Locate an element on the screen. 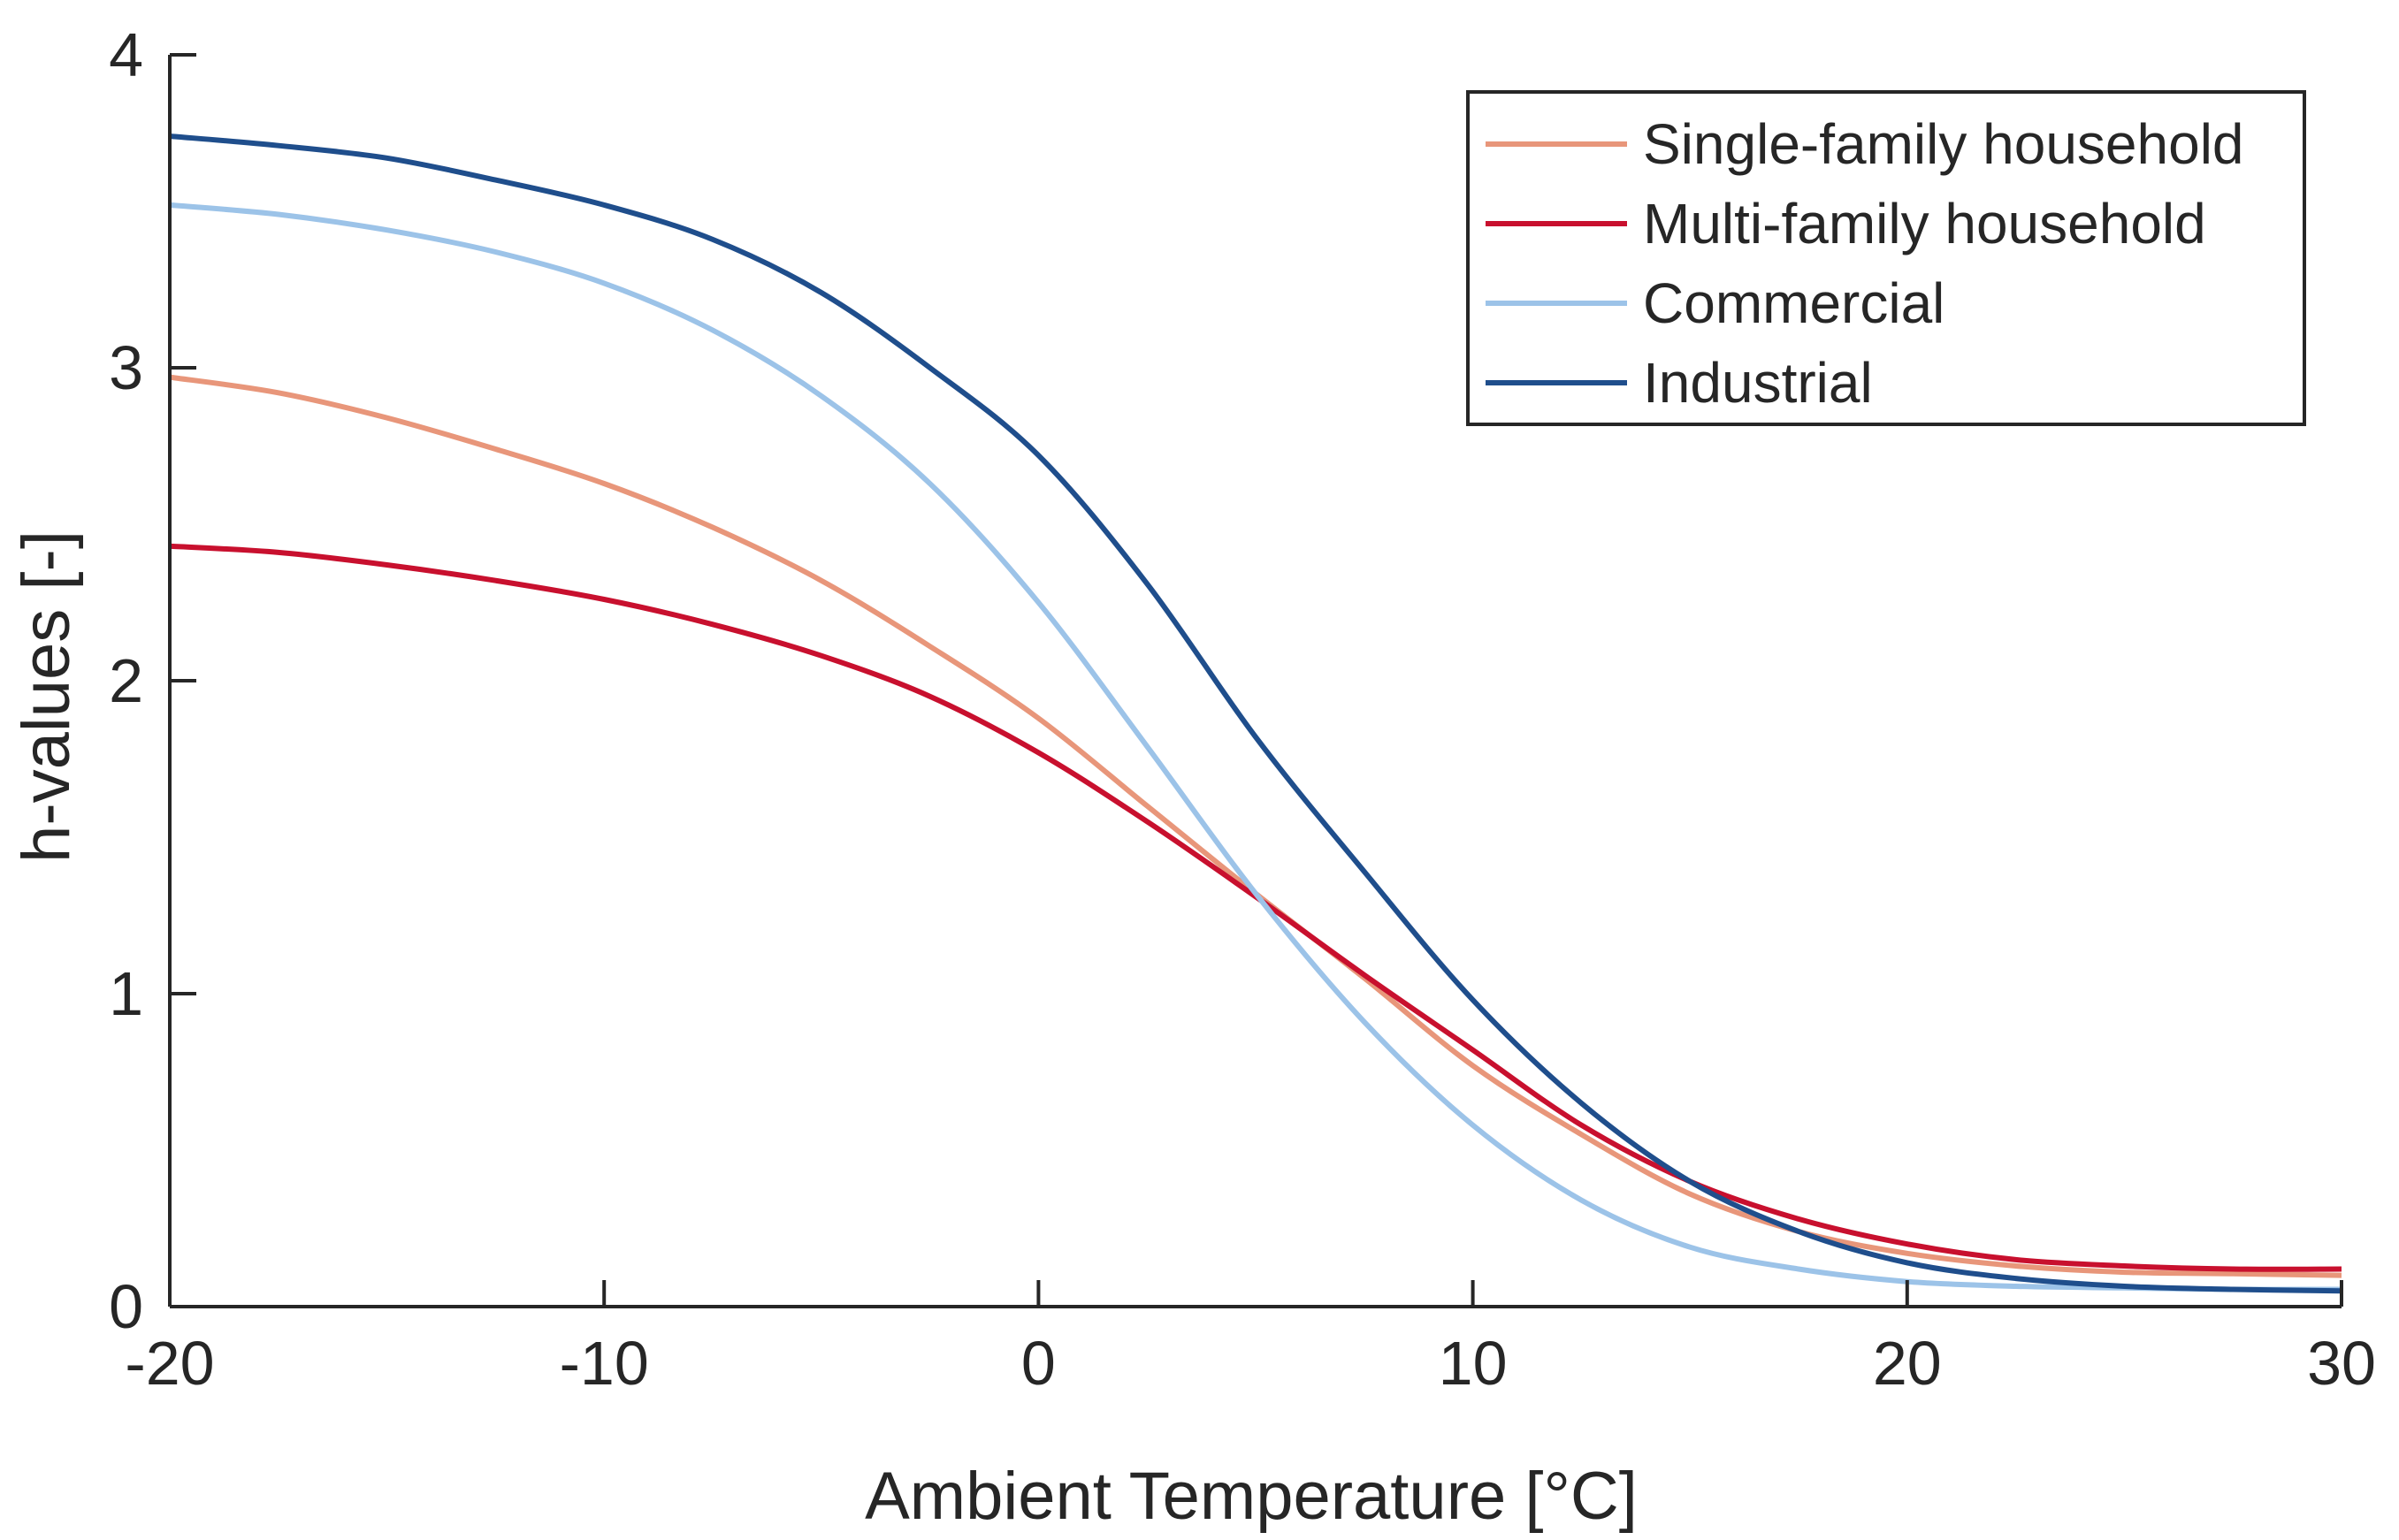 The image size is (2399, 1540). x-tick-label: -10 is located at coordinates (604, 1364).